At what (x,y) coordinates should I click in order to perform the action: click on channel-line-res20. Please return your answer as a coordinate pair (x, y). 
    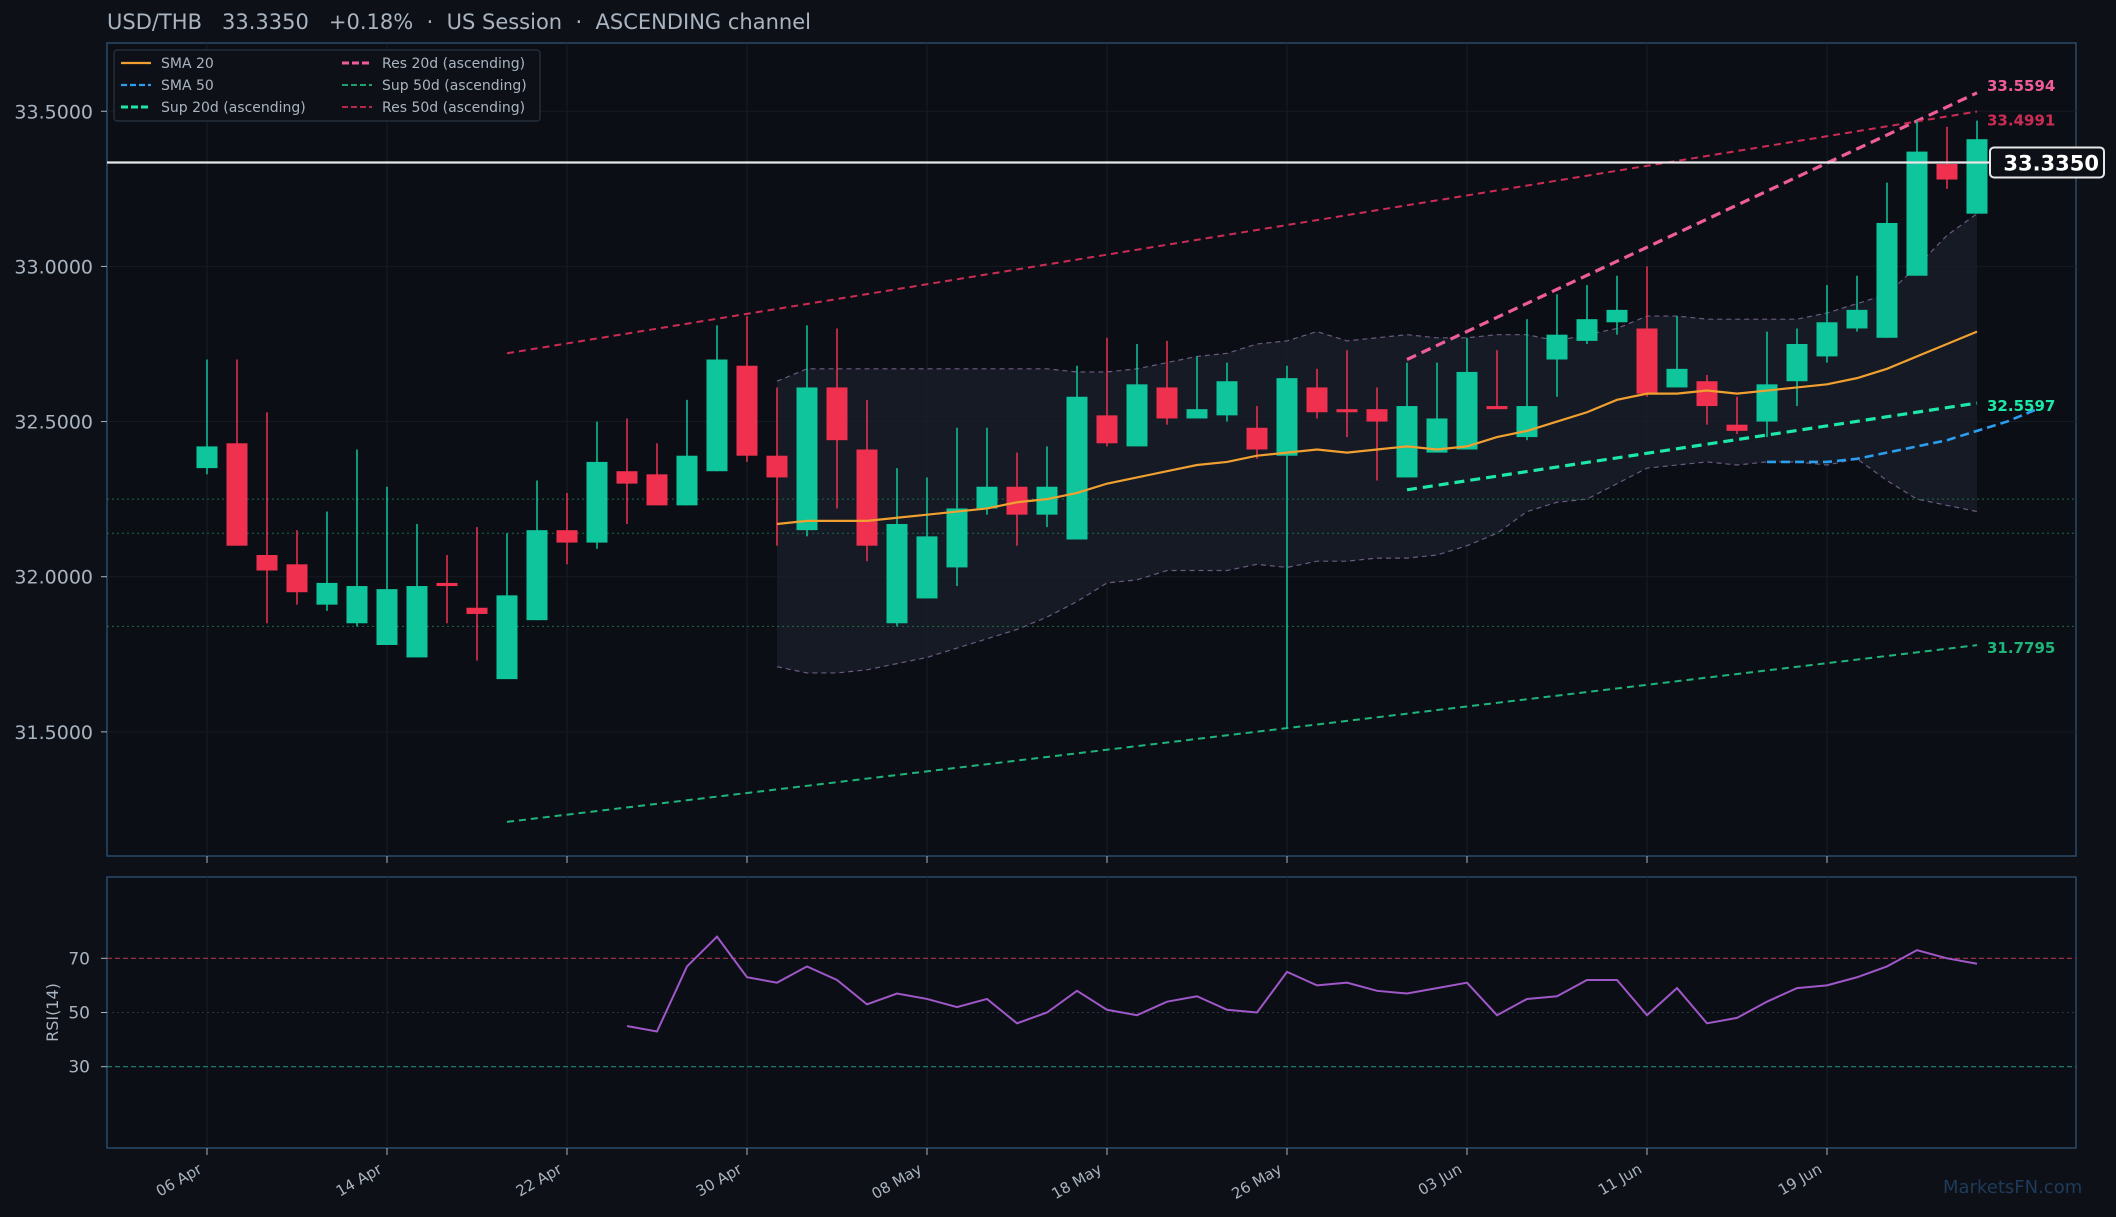
    Looking at the image, I should click on (1692, 226).